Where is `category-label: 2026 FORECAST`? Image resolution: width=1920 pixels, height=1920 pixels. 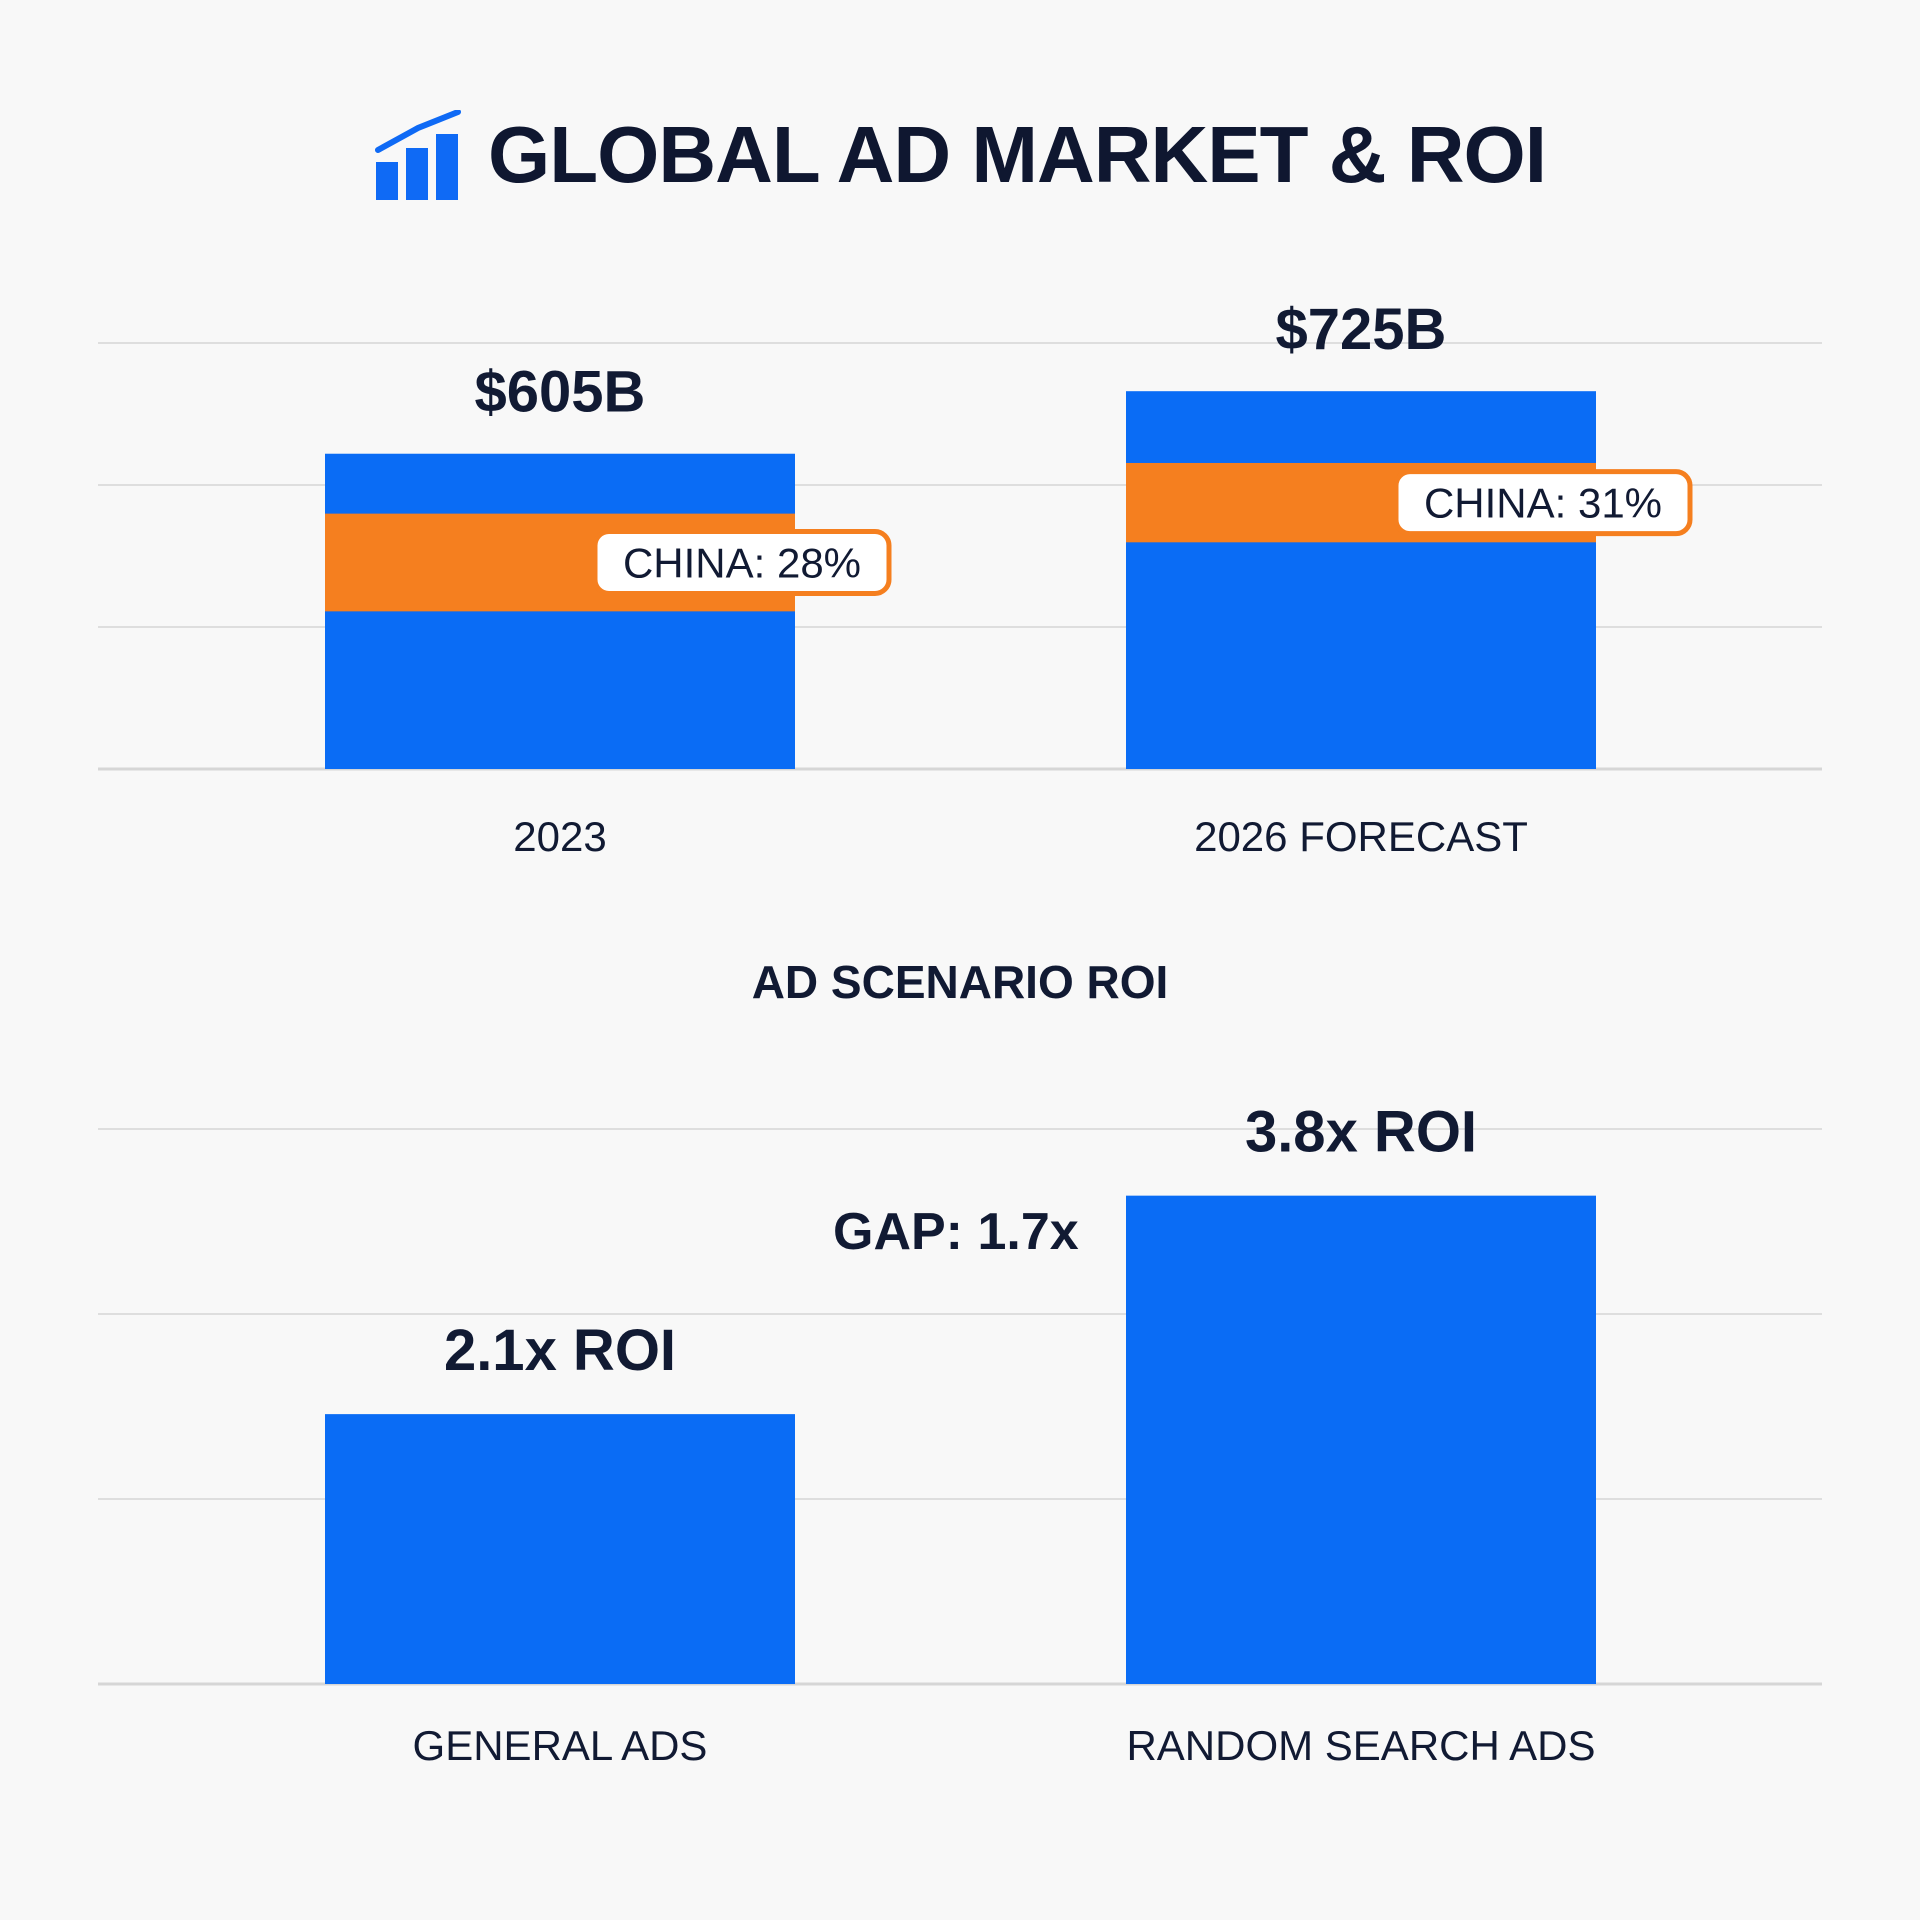
category-label: 2026 FORECAST is located at coordinates (1361, 836).